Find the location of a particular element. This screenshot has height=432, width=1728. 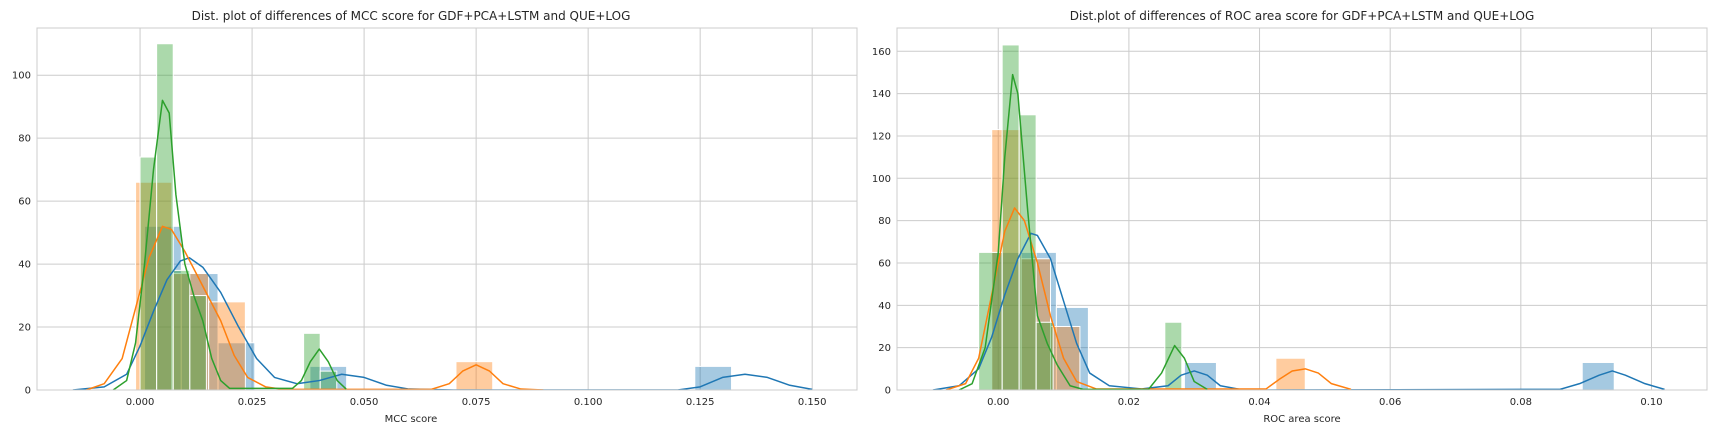

roc-y-tick-label: 140 is located at coordinates (881, 94).